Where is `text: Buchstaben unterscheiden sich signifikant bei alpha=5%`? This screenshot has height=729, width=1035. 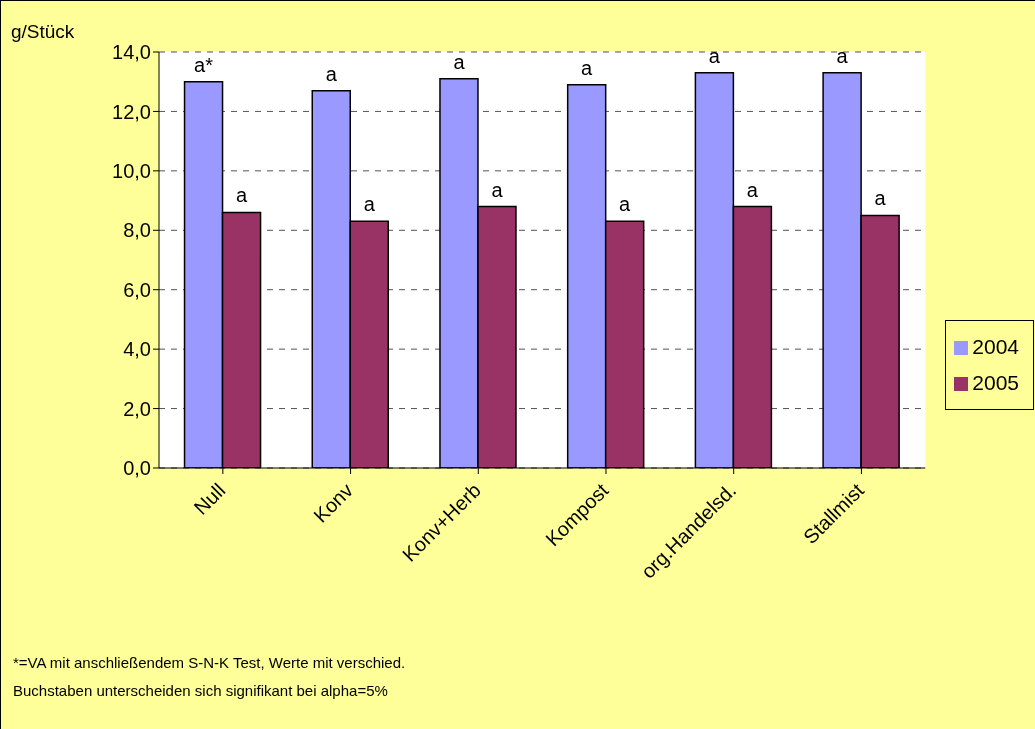 text: Buchstaben unterscheiden sich signifikant bei alpha=5% is located at coordinates (200, 690).